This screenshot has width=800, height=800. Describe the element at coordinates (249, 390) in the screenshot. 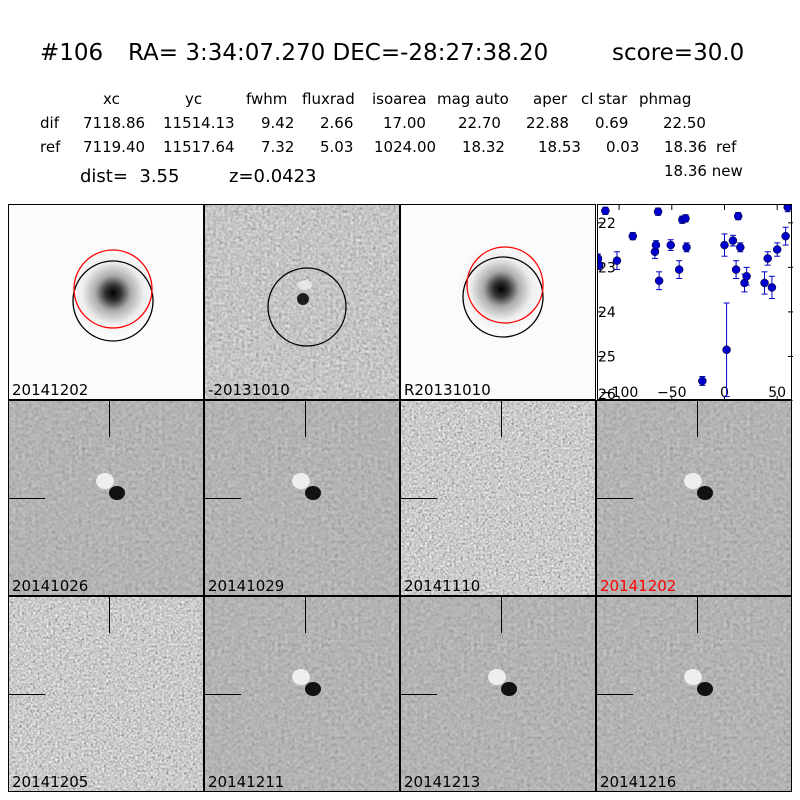

I see `stamp-label: -20131010` at that location.